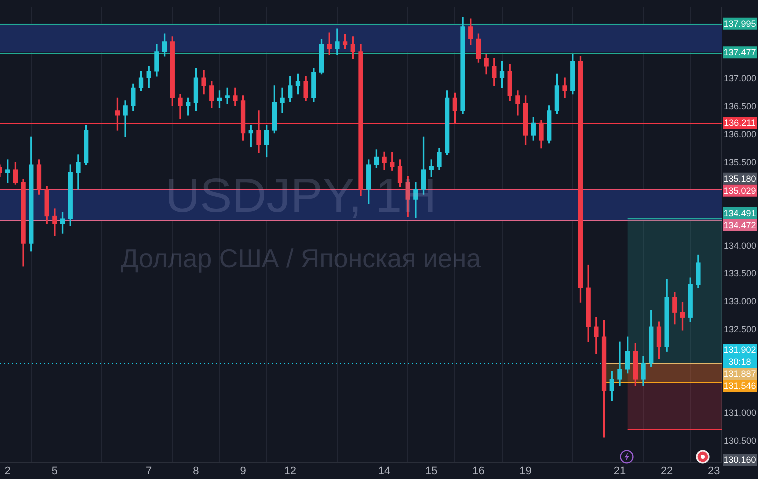 Image resolution: width=758 pixels, height=479 pixels. What do you see at coordinates (384, 472) in the screenshot?
I see `x-tick-label: 14` at bounding box center [384, 472].